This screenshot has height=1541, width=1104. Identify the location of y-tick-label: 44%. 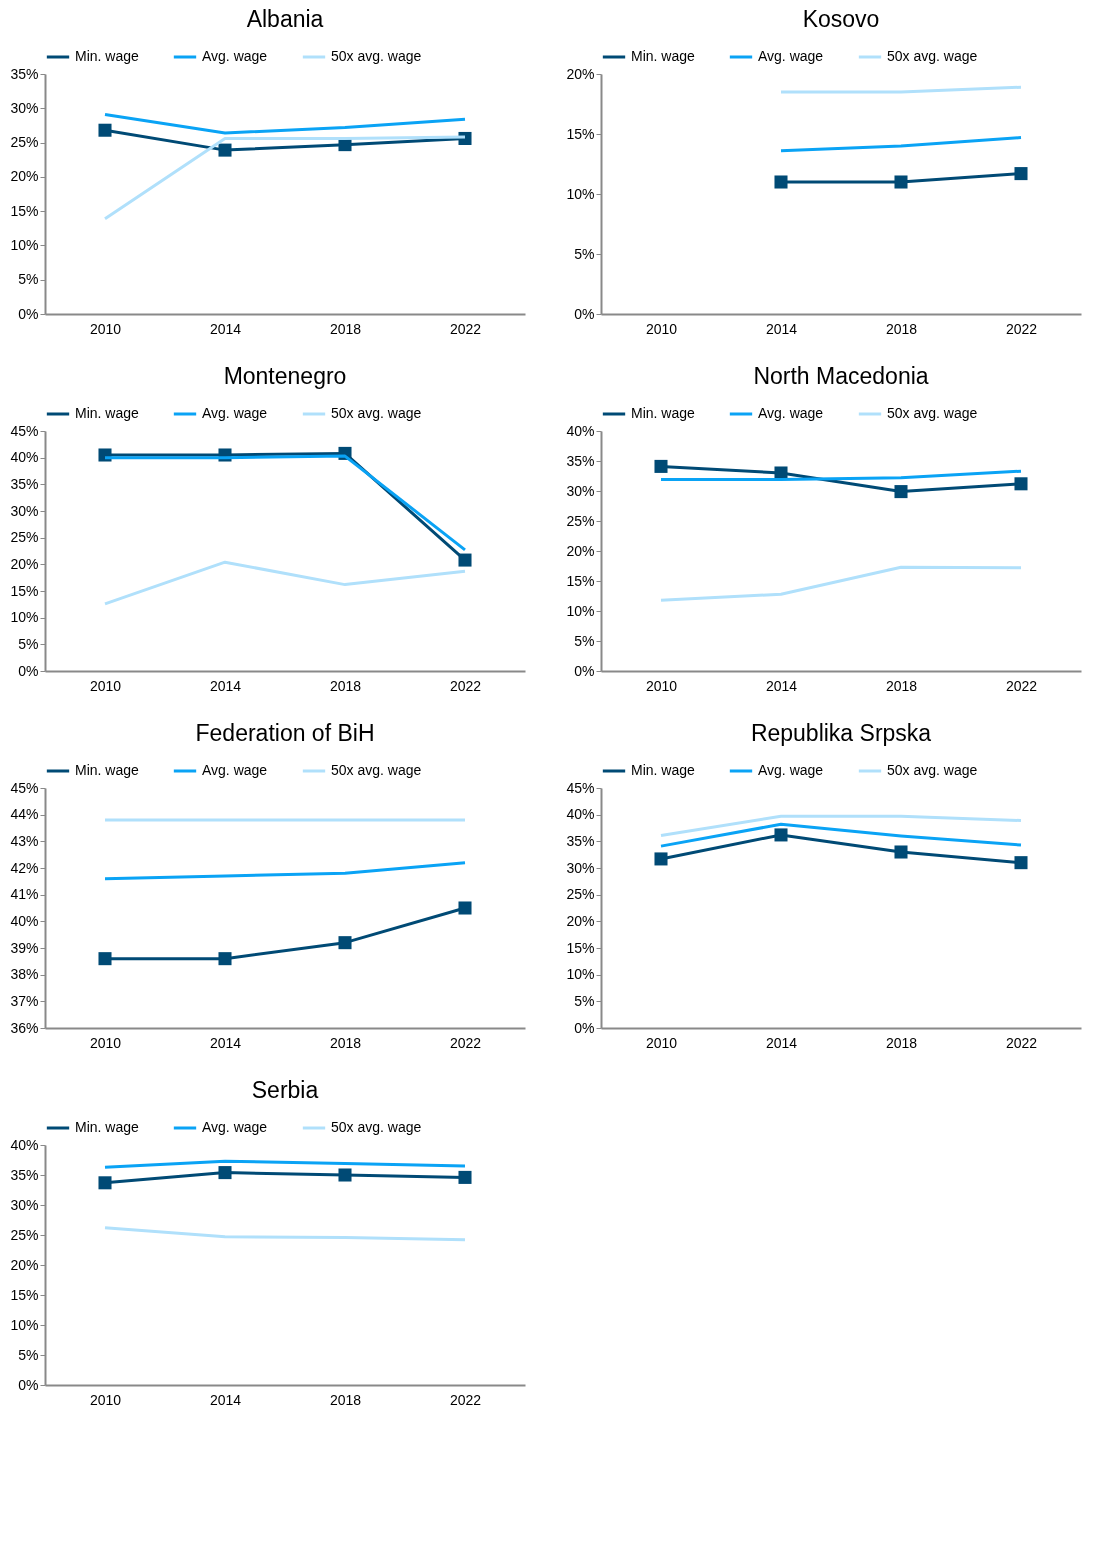
(24, 814).